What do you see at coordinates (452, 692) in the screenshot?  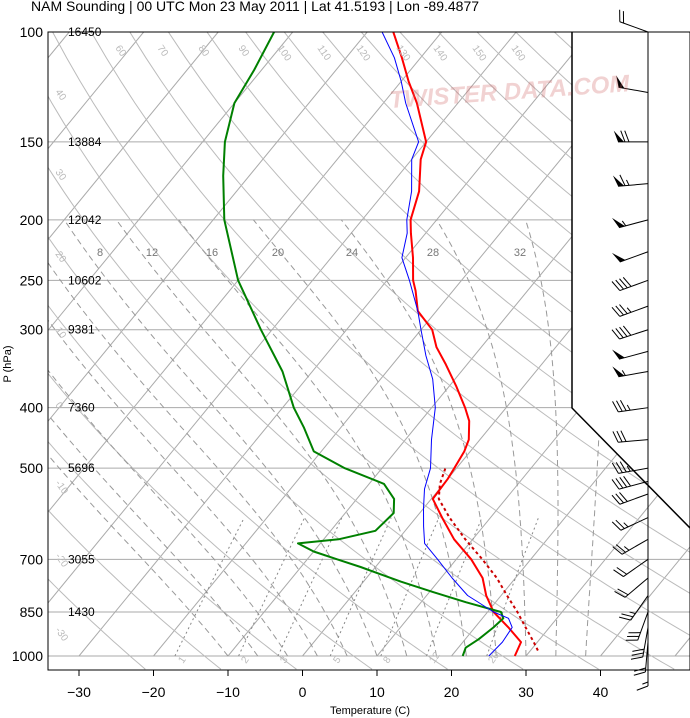 I see `temperature-tick-20: 20` at bounding box center [452, 692].